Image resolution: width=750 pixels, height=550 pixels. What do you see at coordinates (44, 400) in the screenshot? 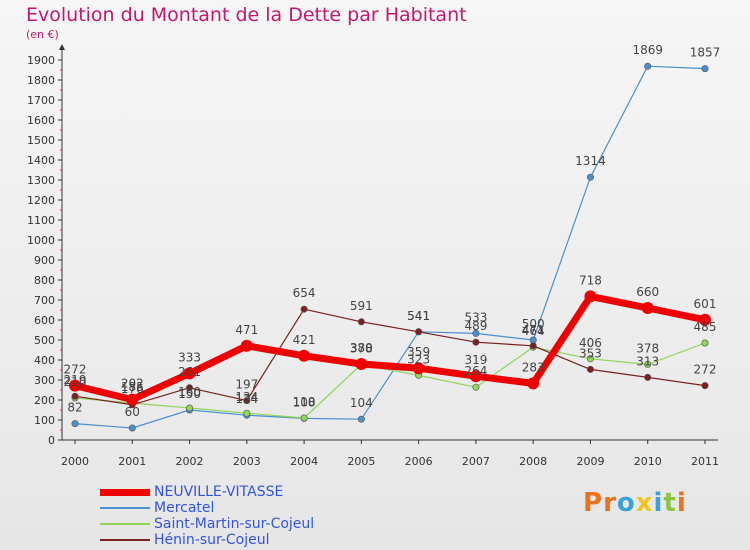
I see `y-tick-label: 200` at bounding box center [44, 400].